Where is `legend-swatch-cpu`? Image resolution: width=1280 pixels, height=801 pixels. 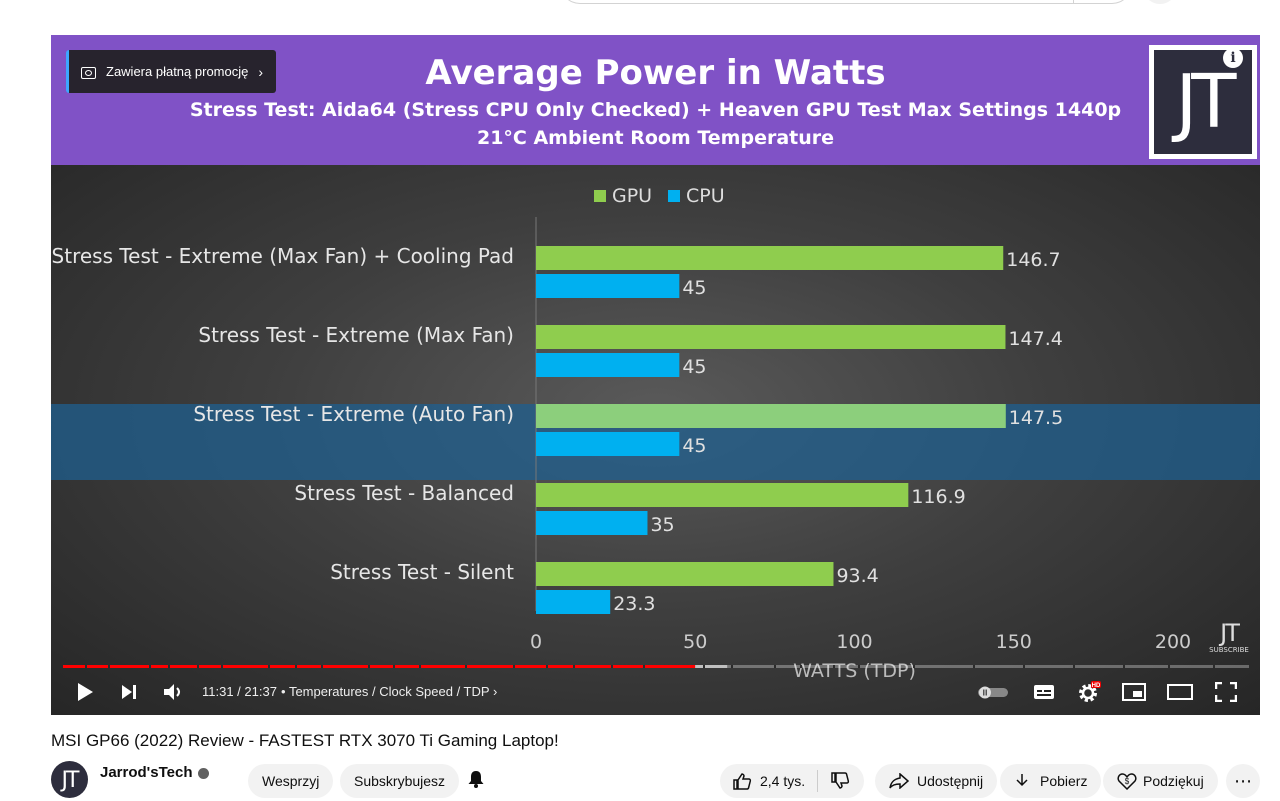
legend-swatch-cpu is located at coordinates (674, 196).